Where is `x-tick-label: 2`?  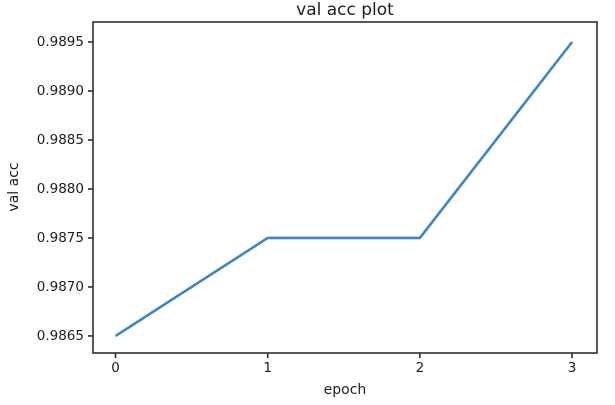
x-tick-label: 2 is located at coordinates (420, 368).